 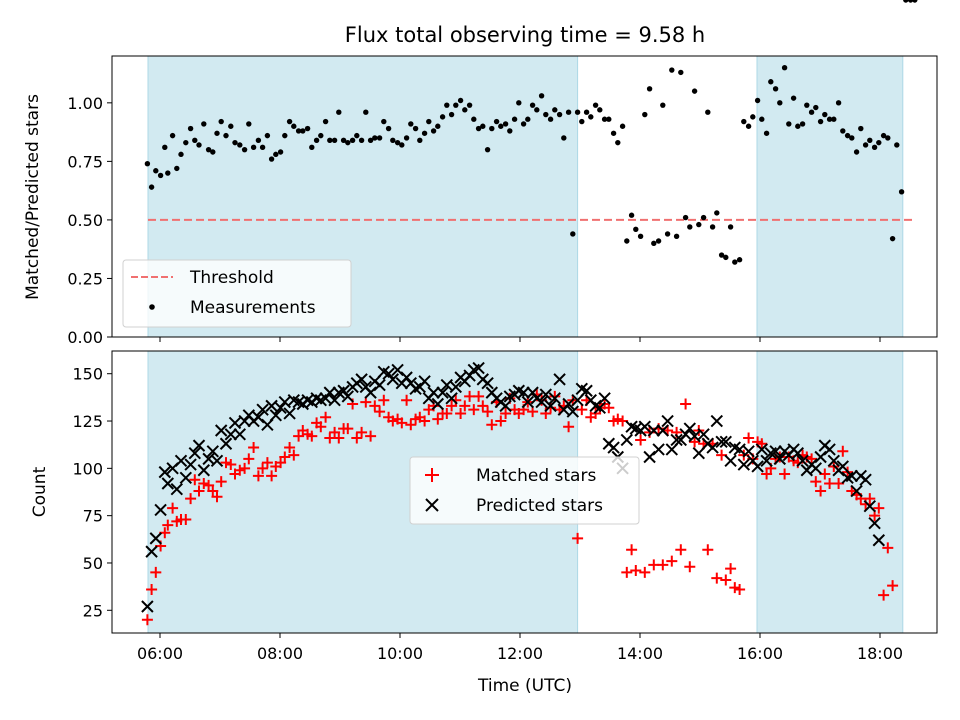 I want to click on x-tick-label: 06:00, so click(x=160, y=653).